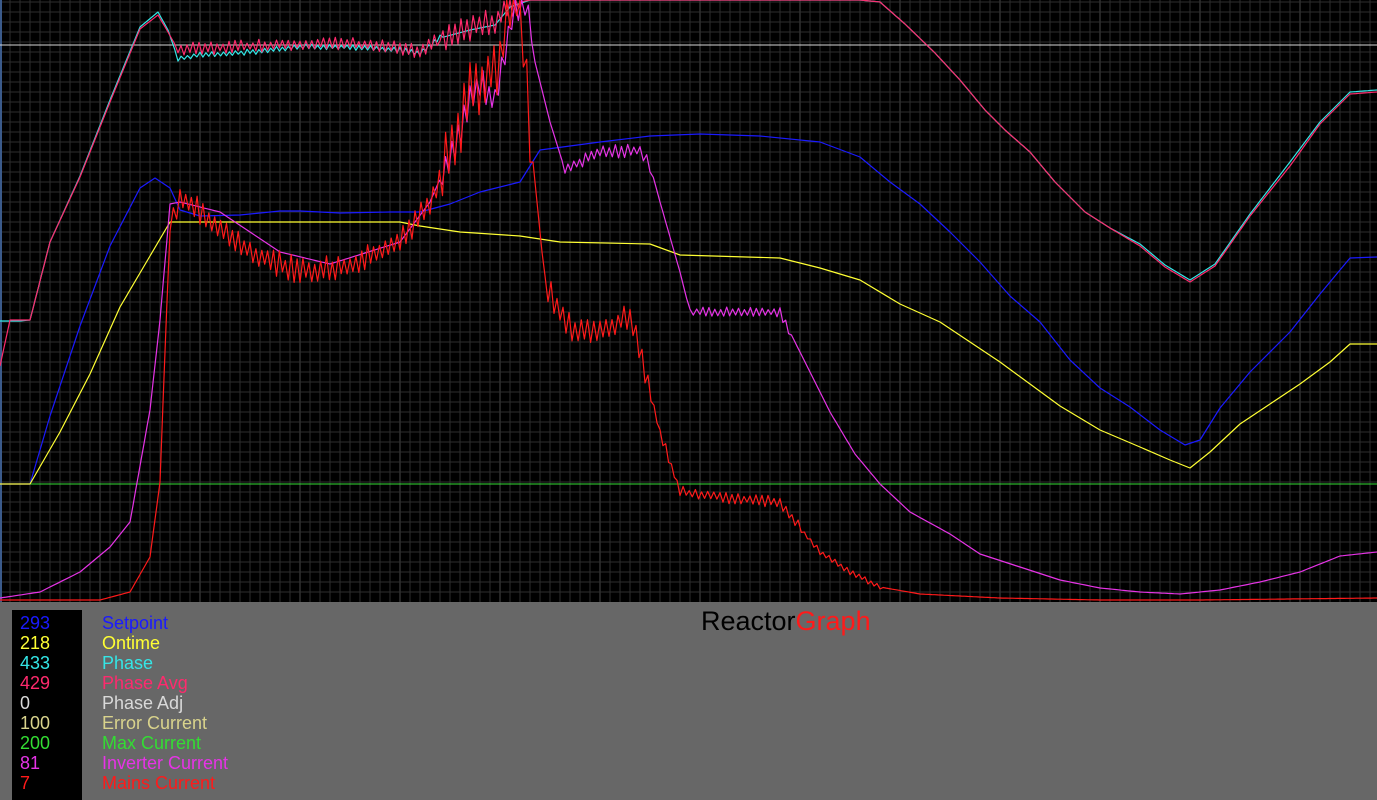 The image size is (1377, 800). Describe the element at coordinates (165, 763) in the screenshot. I see `legend-label-inverter-current: Inverter Current` at that location.